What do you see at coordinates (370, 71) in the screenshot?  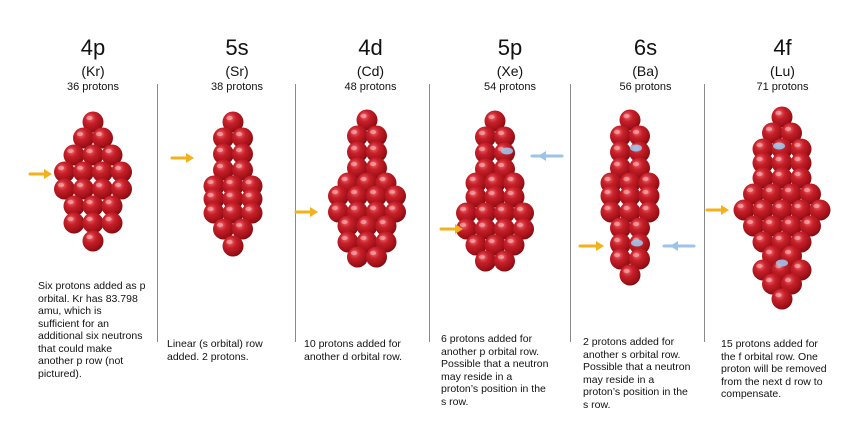 I see `element-label: (Cd)` at bounding box center [370, 71].